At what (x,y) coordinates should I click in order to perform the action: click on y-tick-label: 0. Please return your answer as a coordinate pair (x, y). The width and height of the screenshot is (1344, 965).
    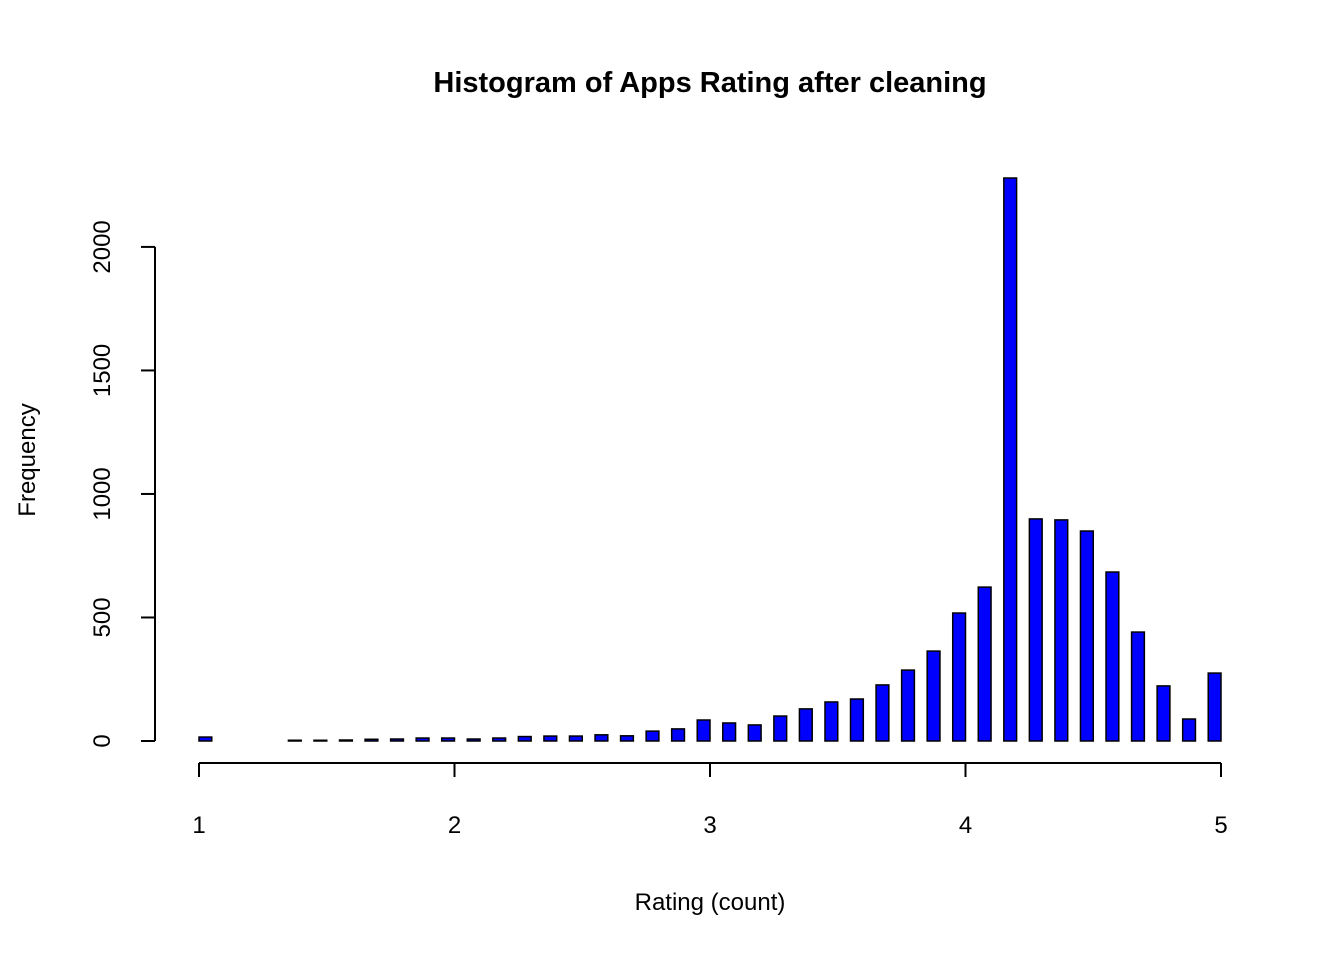
    Looking at the image, I should click on (102, 740).